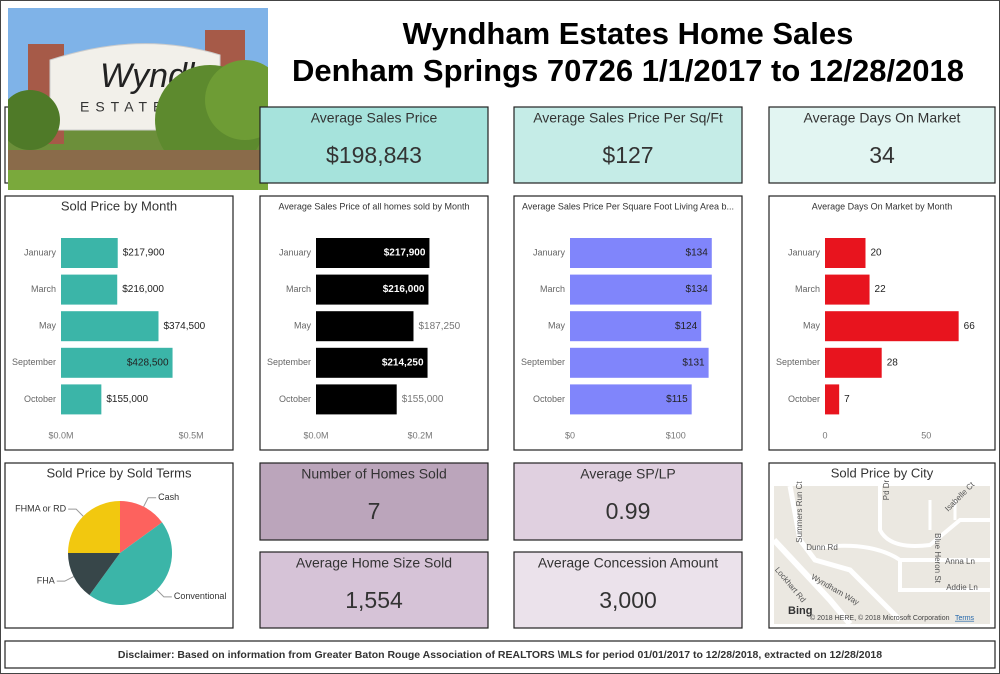 This screenshot has width=1000, height=674. Describe the element at coordinates (962, 587) in the screenshot. I see `map-label: Addie Ln` at that location.